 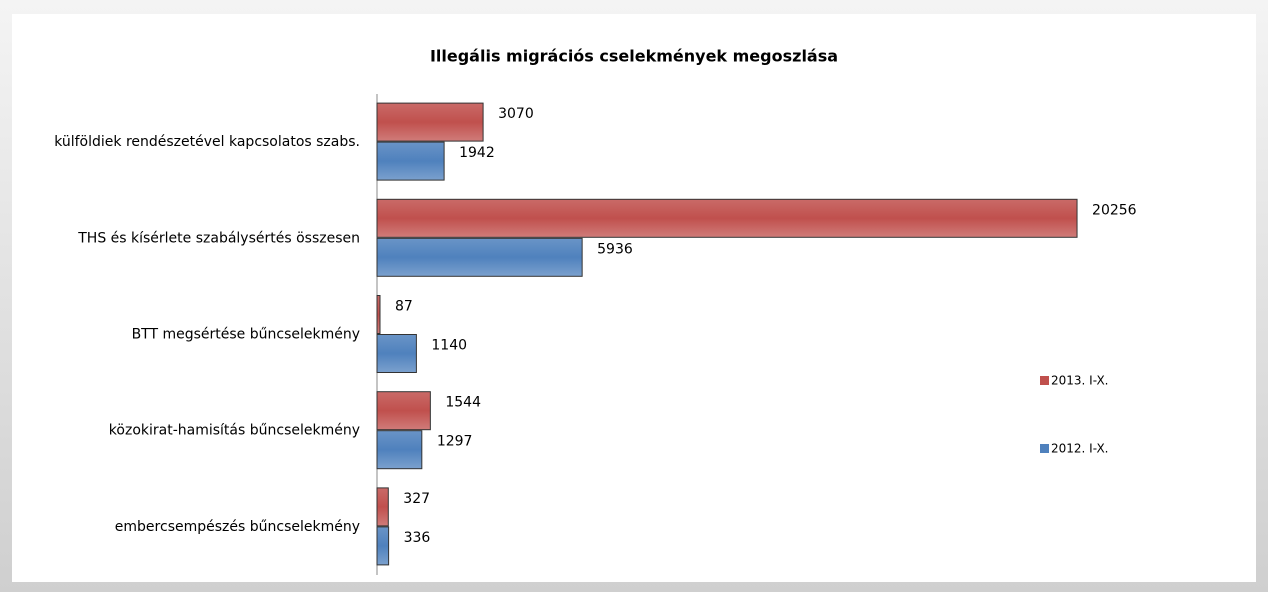 I want to click on data-label: 20256, so click(x=1114, y=210).